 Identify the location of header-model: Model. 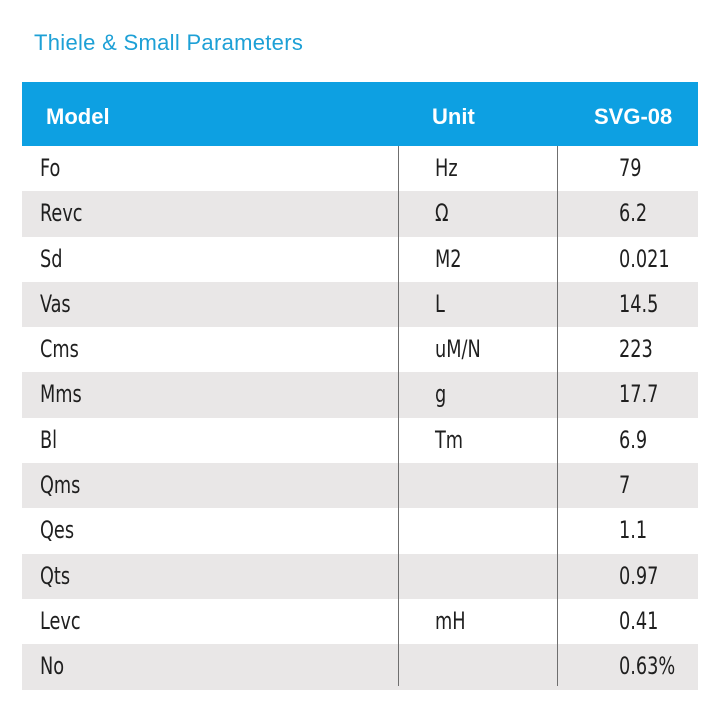
(78, 116).